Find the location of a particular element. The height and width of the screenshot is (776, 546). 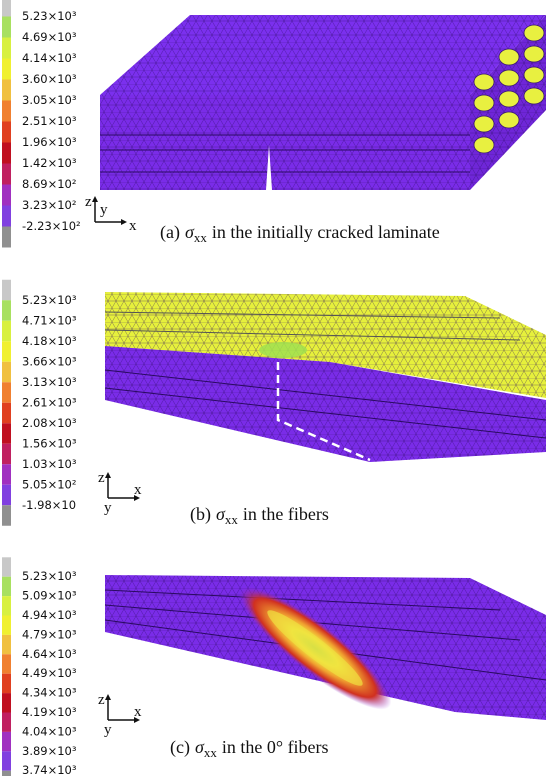

colorbar-label: 3.13×10³ is located at coordinates (49, 382).